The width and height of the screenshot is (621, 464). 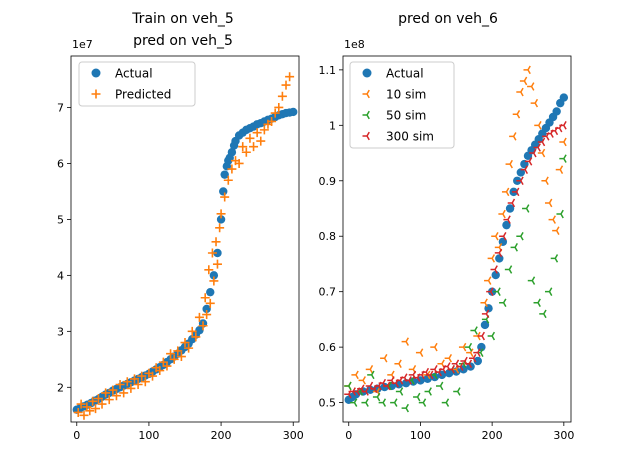 What do you see at coordinates (183, 41) in the screenshot?
I see `chart-left-title-line-2: pred on veh_5` at bounding box center [183, 41].